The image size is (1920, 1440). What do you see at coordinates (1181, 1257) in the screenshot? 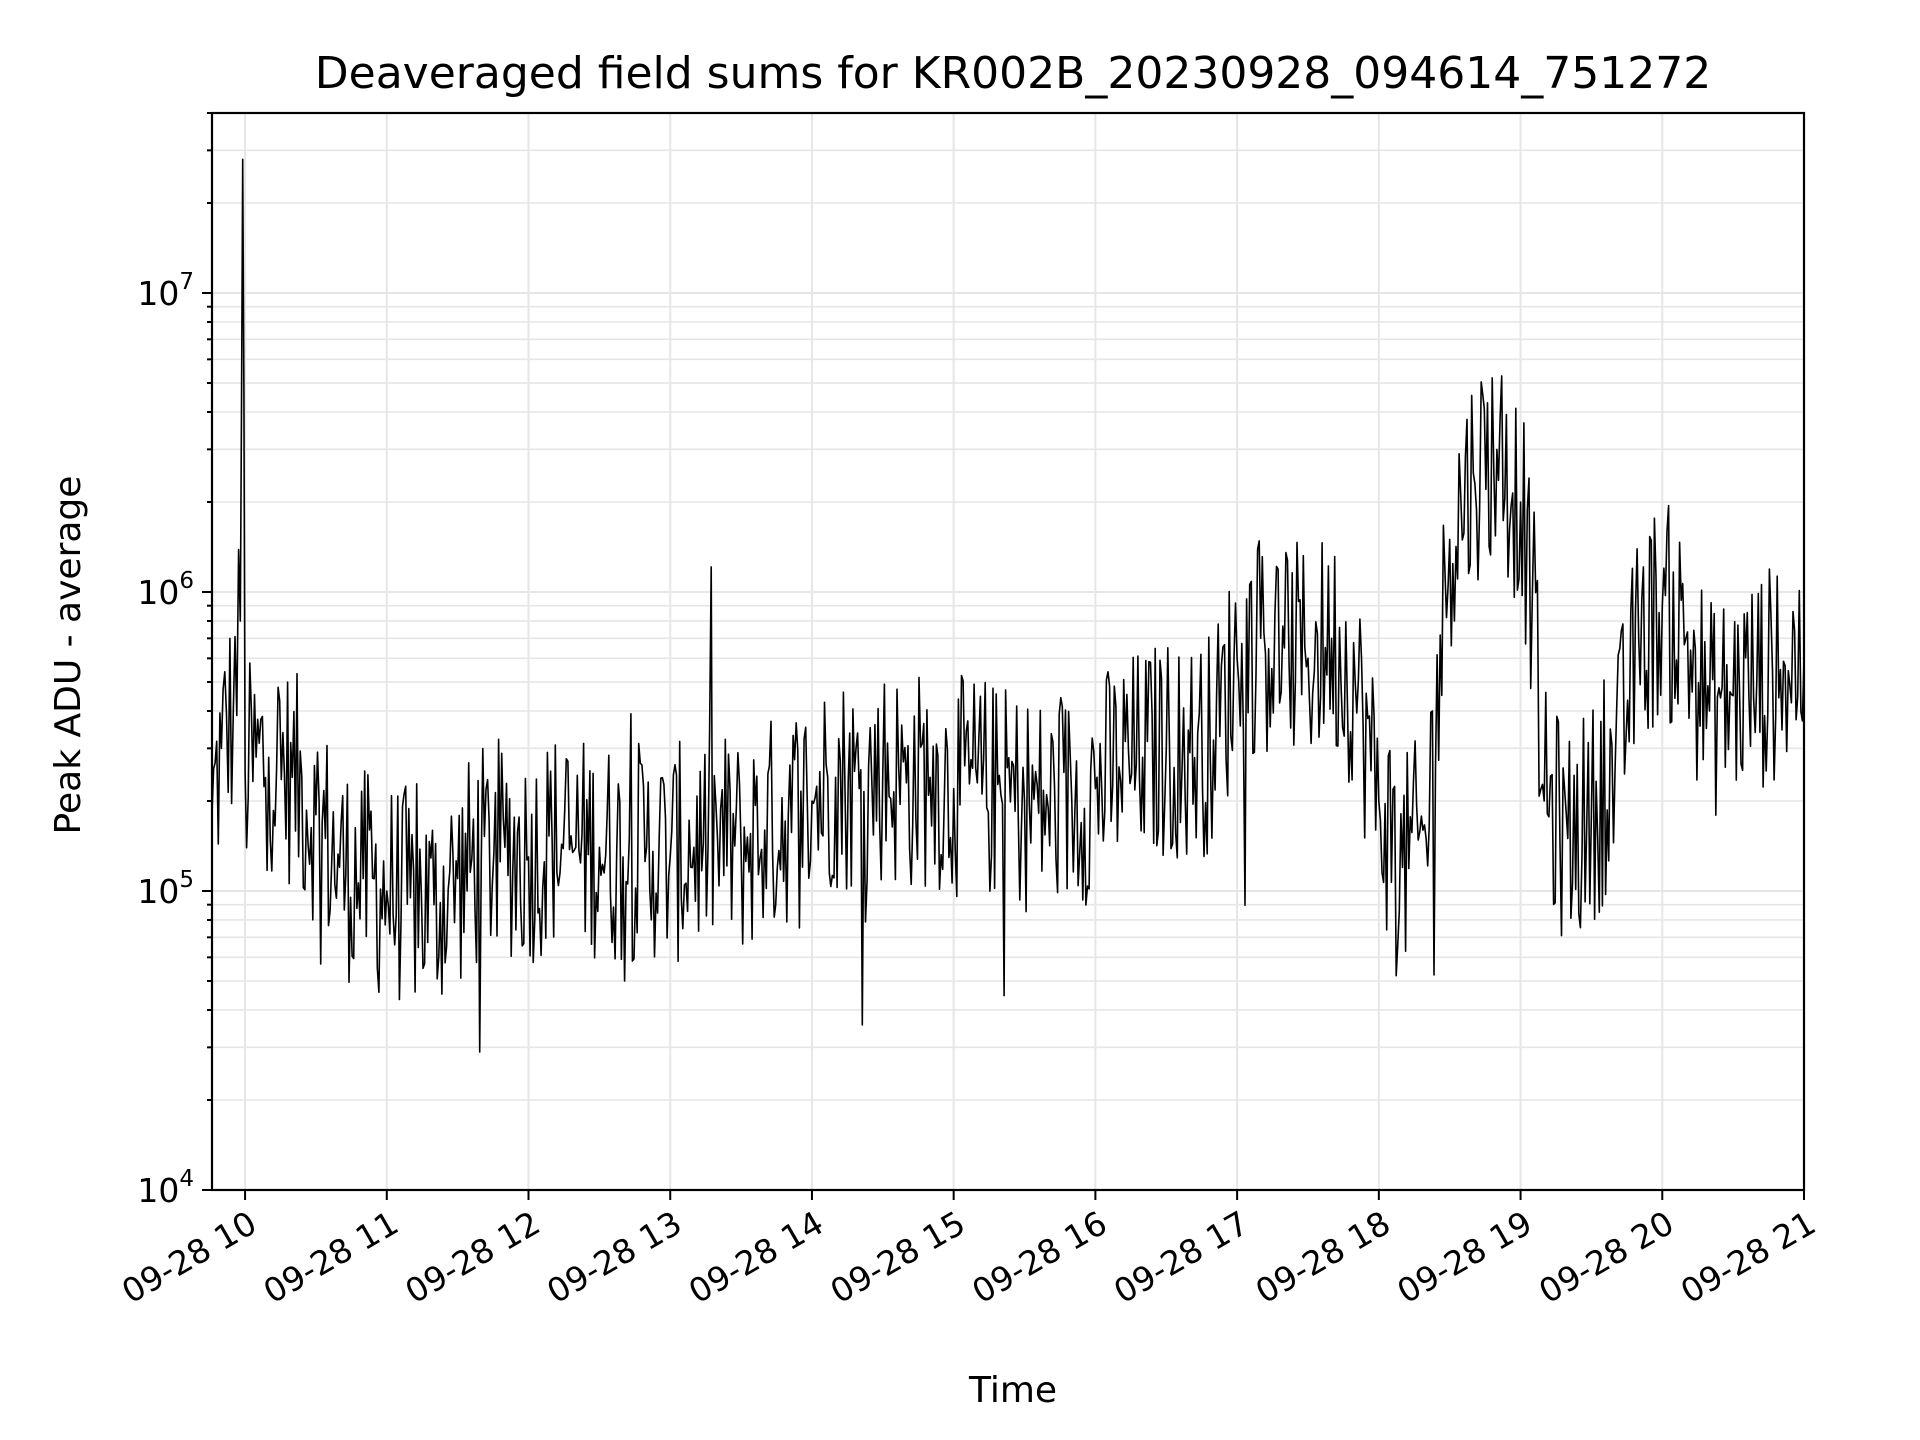
I see `x-tick-label: 09-28 17` at bounding box center [1181, 1257].